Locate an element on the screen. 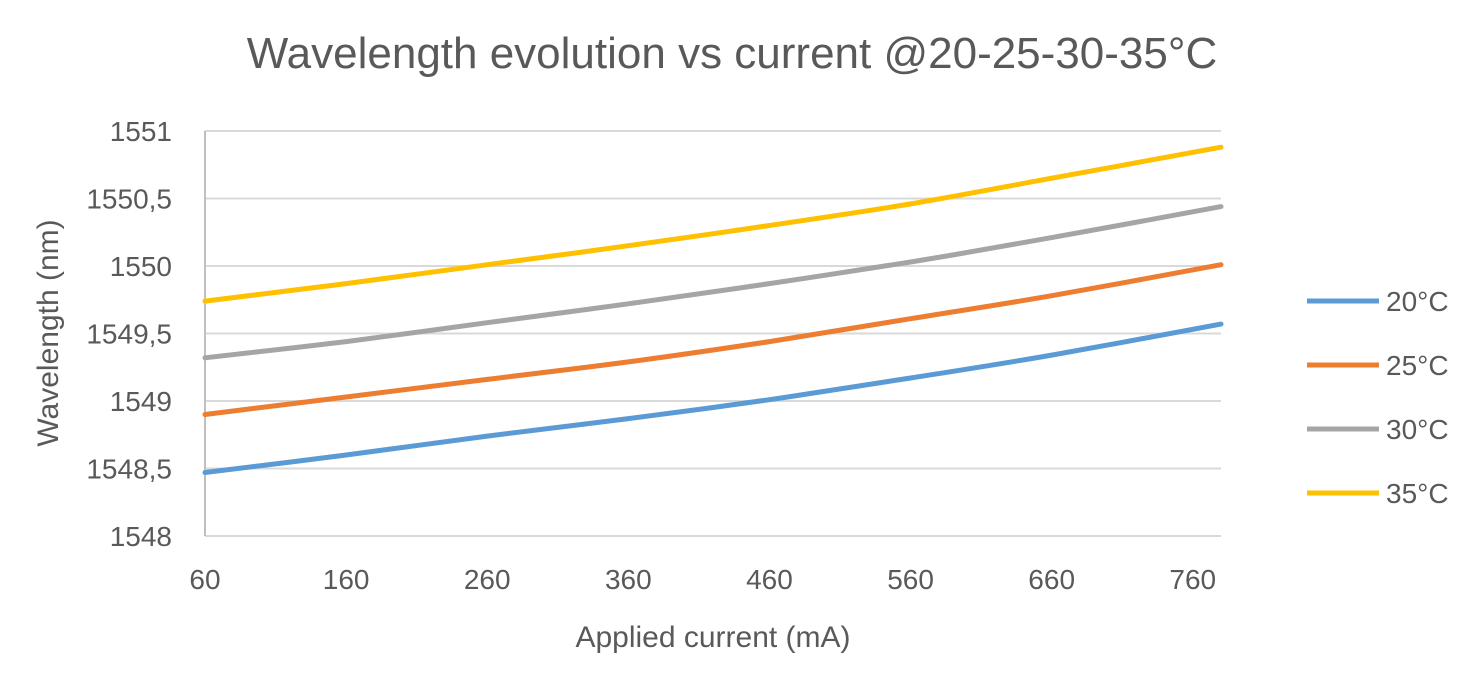 The height and width of the screenshot is (693, 1480). x-axis-title: Applied current (mA) is located at coordinates (712, 637).